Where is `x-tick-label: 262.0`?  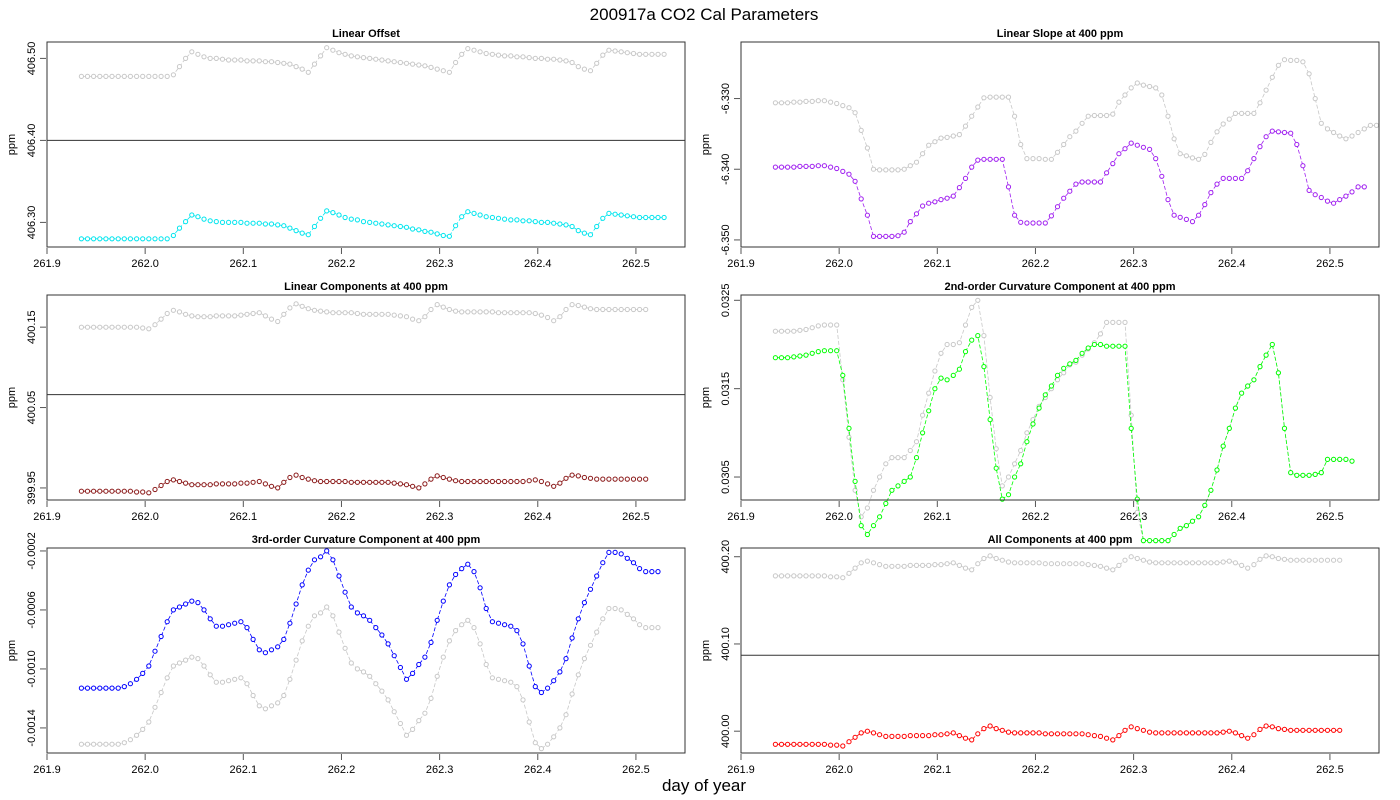
x-tick-label: 262.0 is located at coordinates (839, 517).